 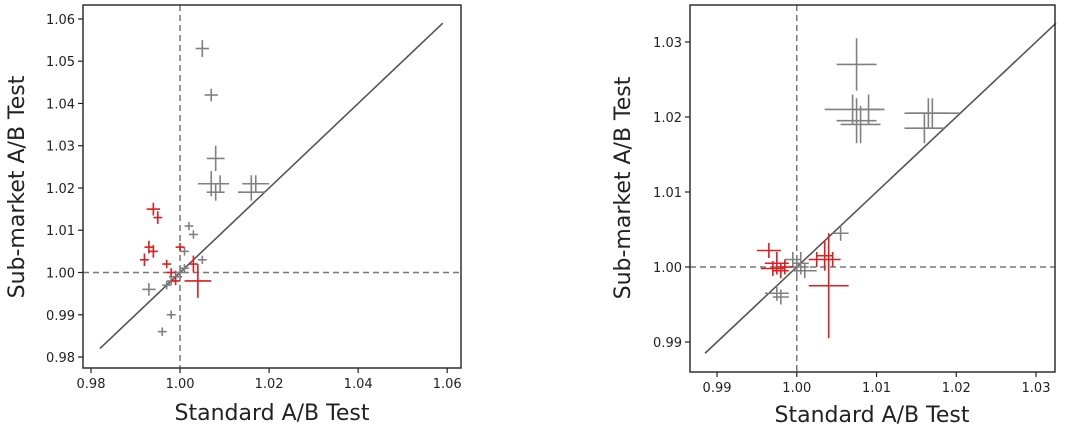 What do you see at coordinates (60, 104) in the screenshot?
I see `y-tick-label: 1.04` at bounding box center [60, 104].